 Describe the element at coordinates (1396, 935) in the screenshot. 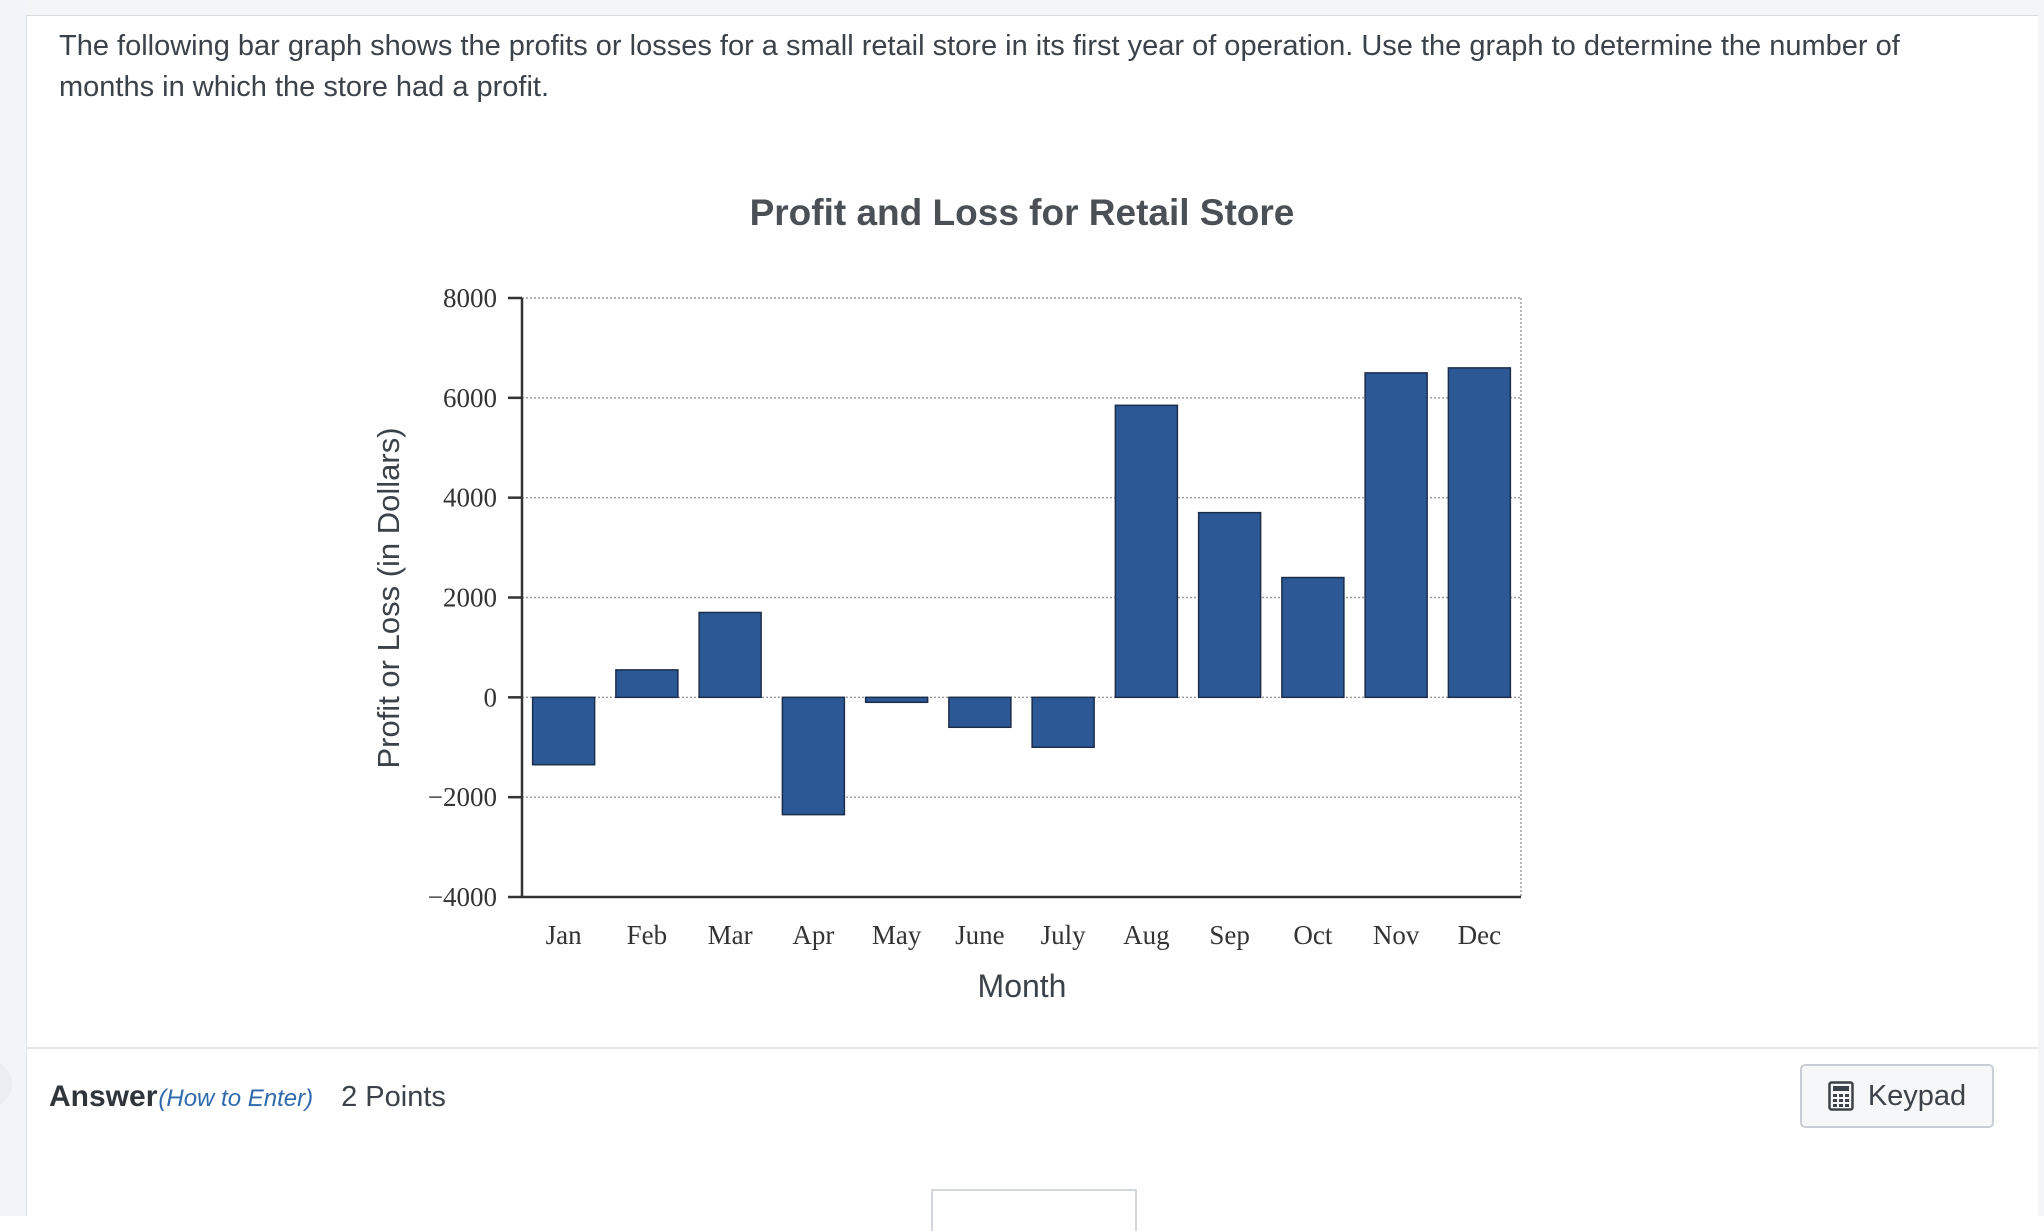

I see `x-tick-label: Nov` at that location.